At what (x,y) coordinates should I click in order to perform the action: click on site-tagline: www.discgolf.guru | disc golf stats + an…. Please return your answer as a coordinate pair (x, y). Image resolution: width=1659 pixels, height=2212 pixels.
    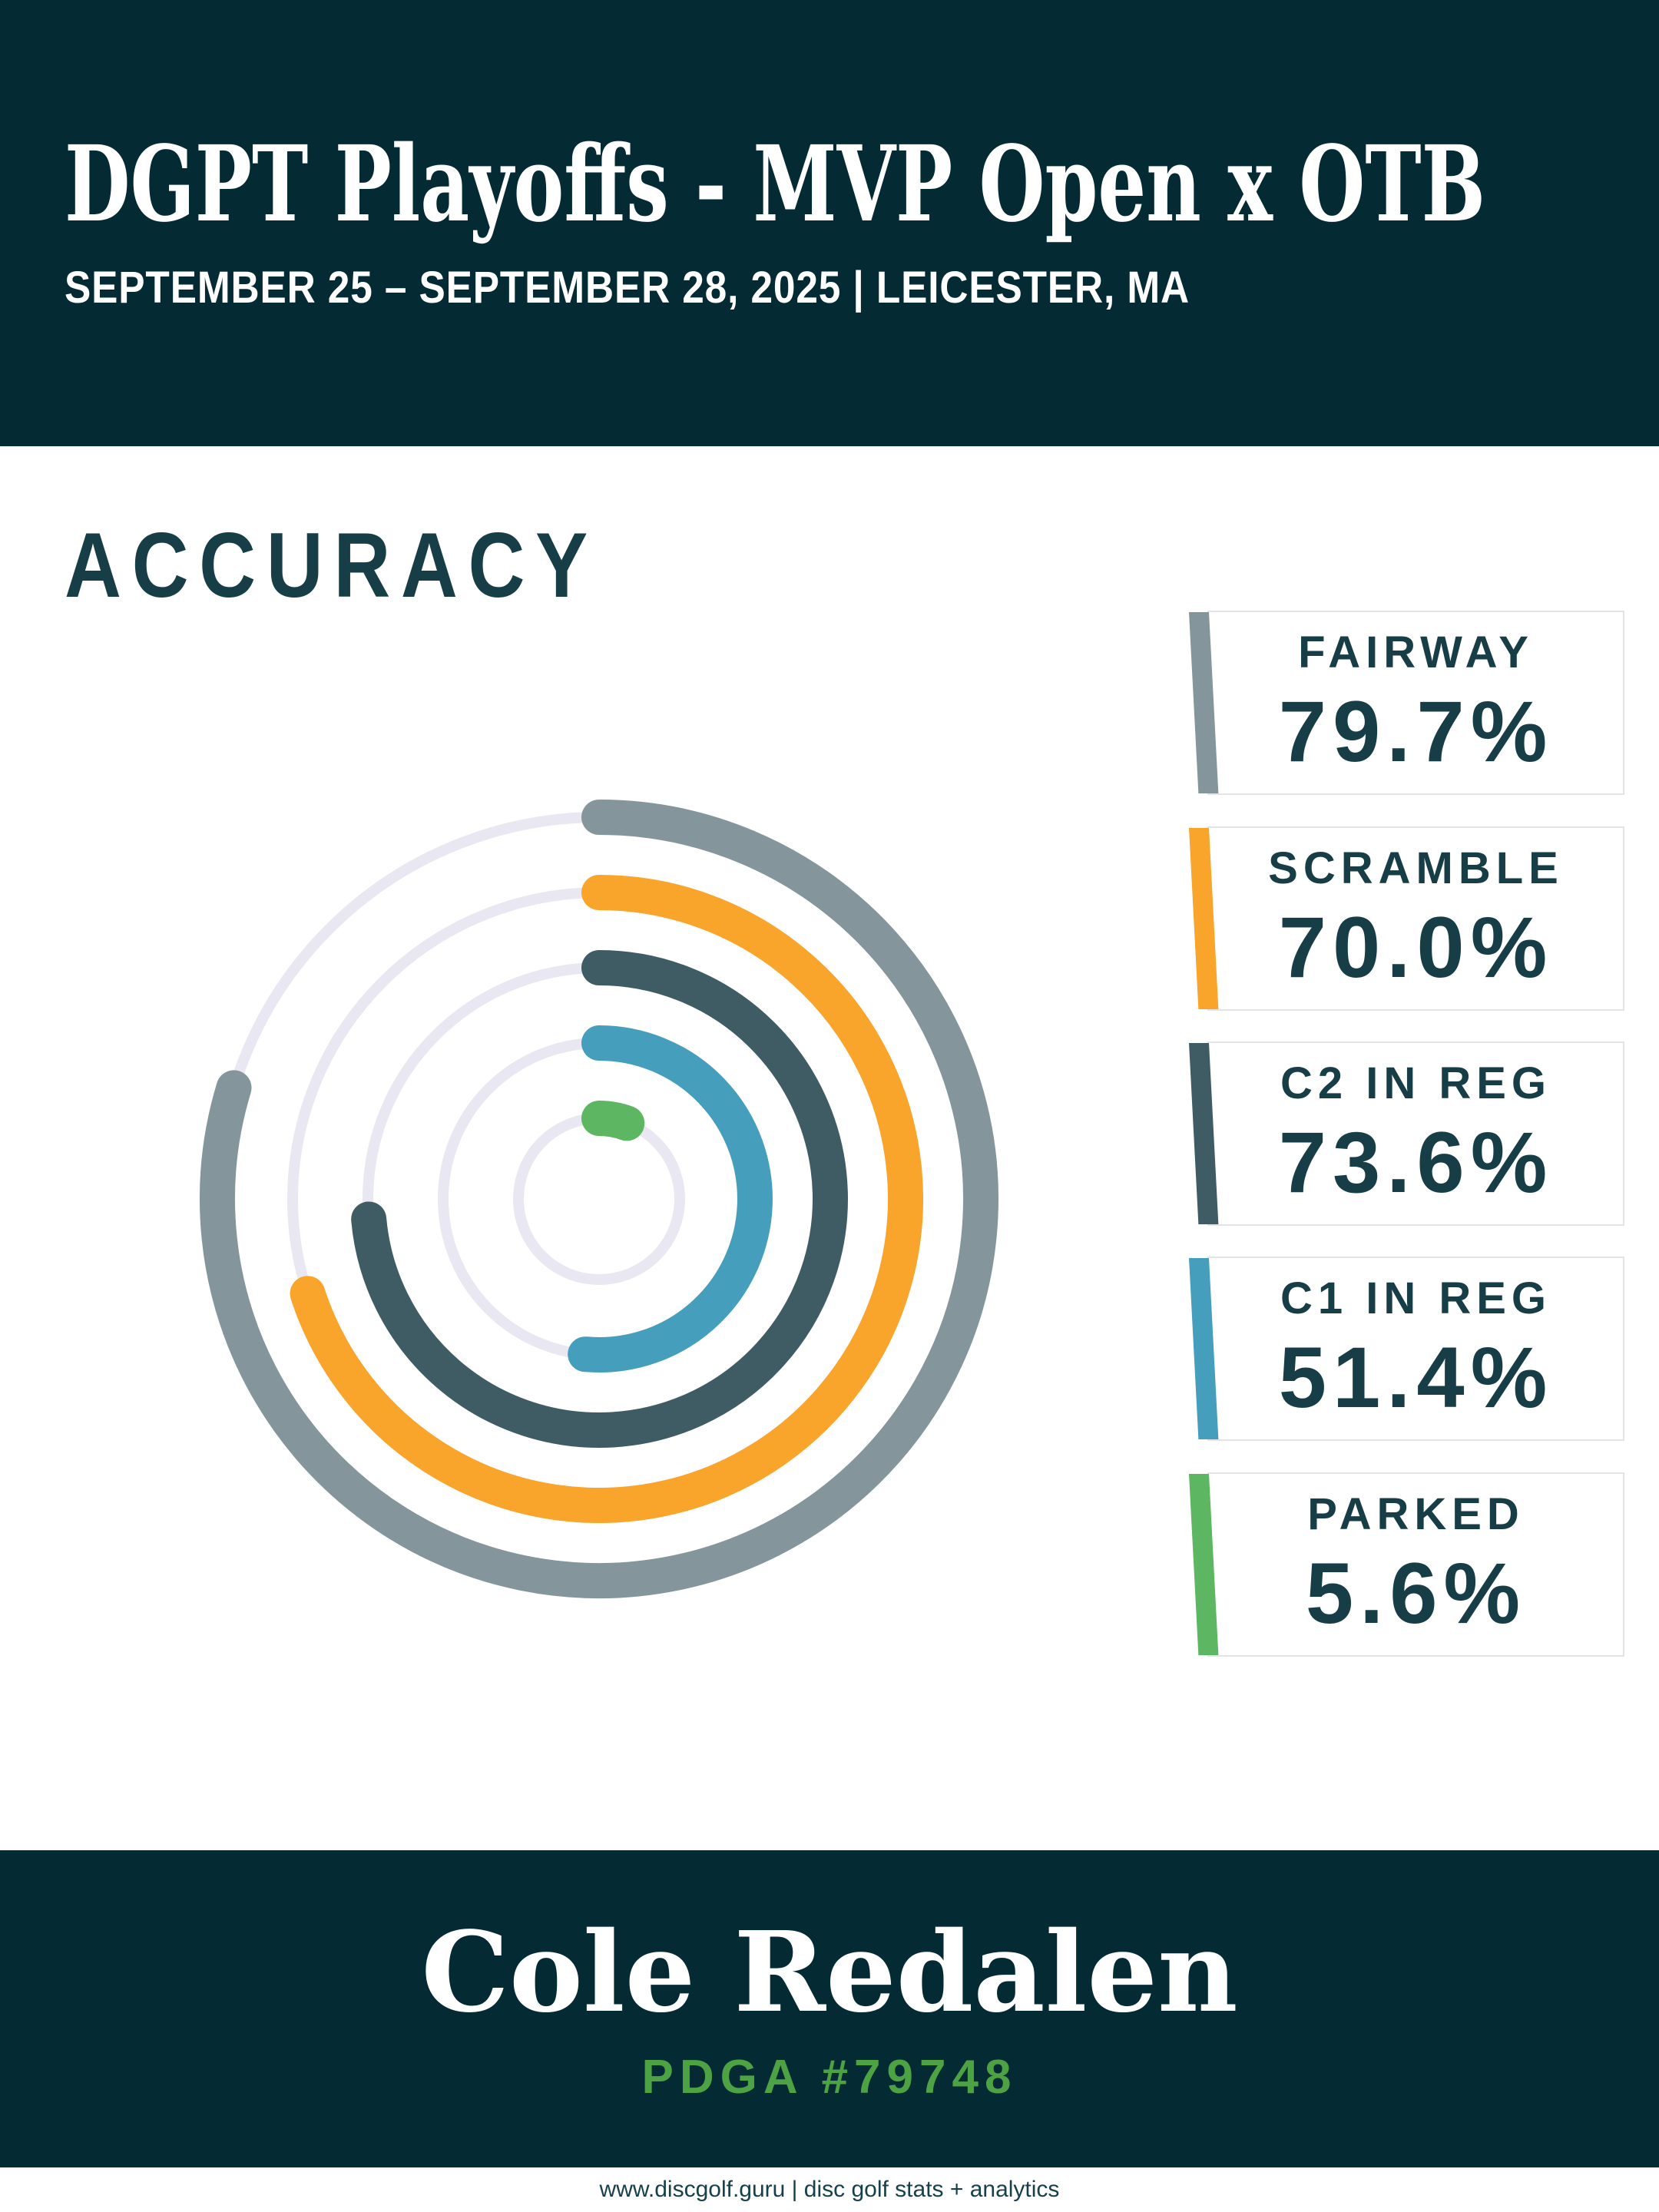
    Looking at the image, I should click on (829, 2189).